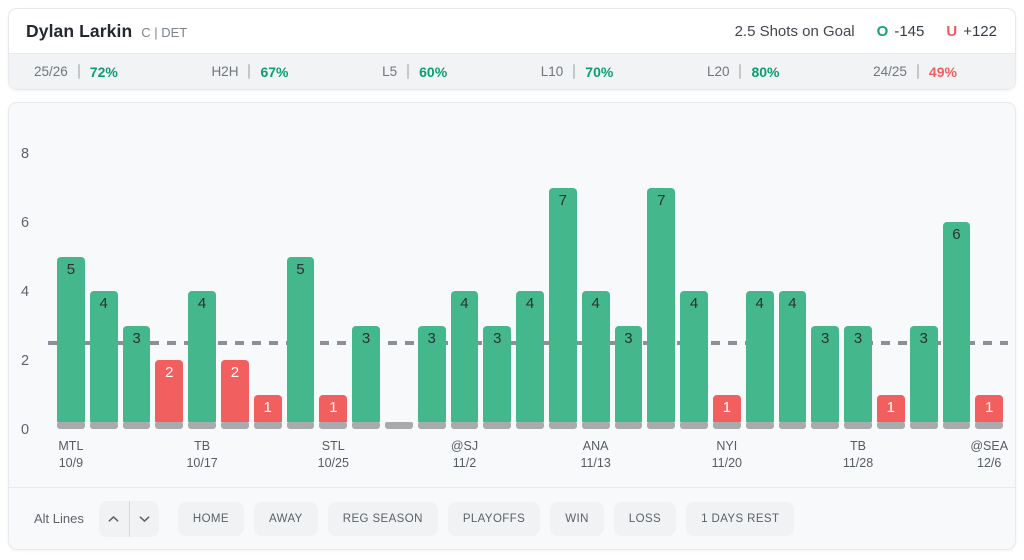 This screenshot has height=560, width=1024. I want to click on y-tick-0: 0, so click(25, 430).